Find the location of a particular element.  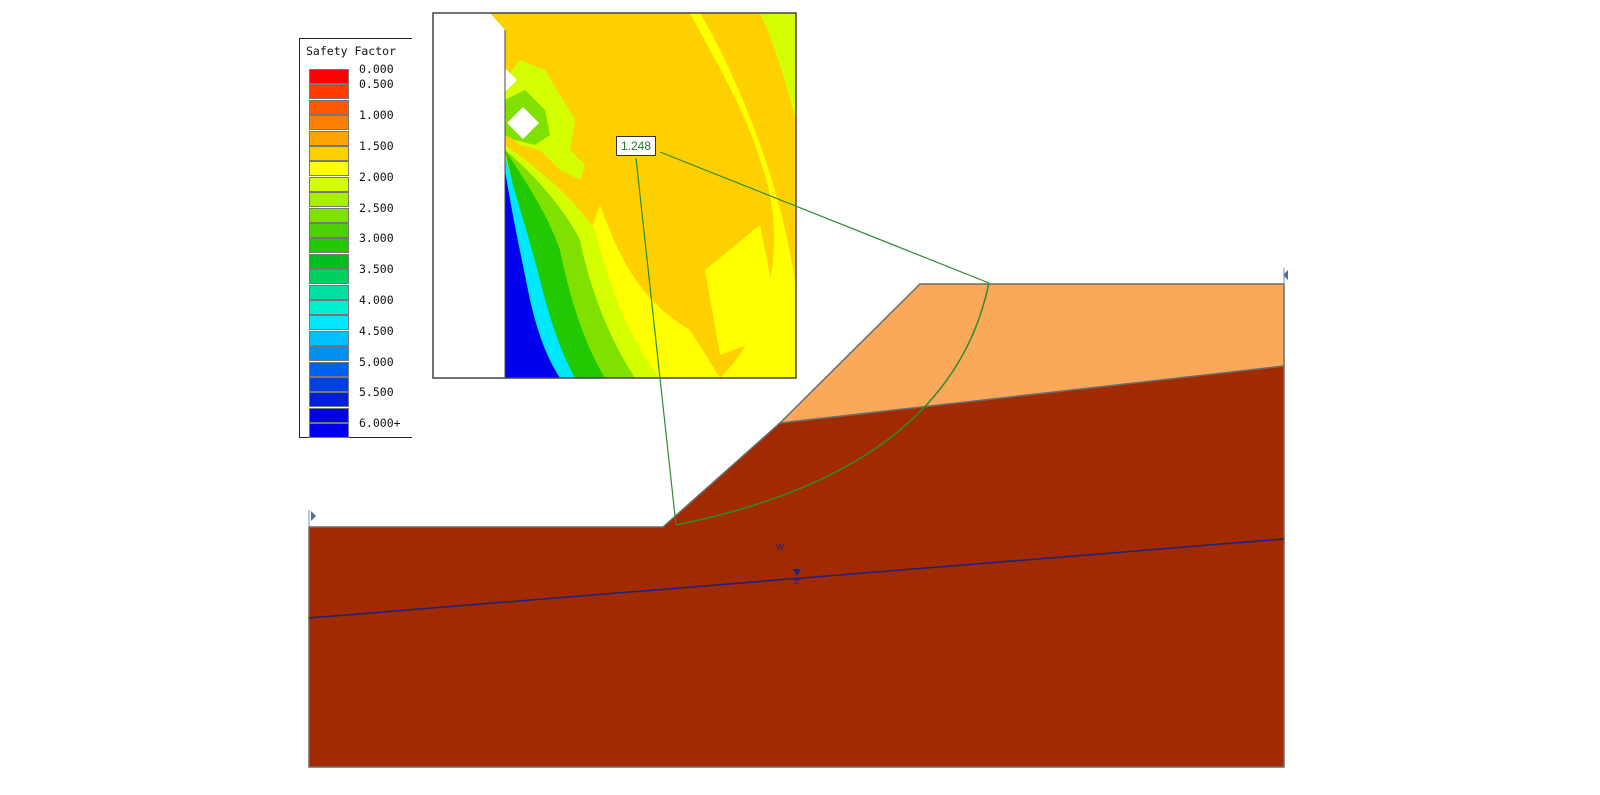

critical-slip-surface is located at coordinates (832, 404).